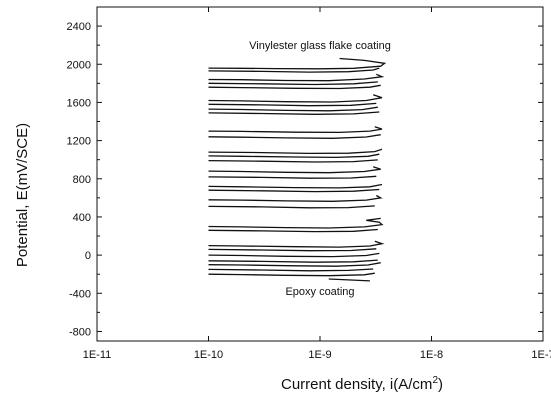 This screenshot has height=398, width=551. What do you see at coordinates (319, 355) in the screenshot?
I see `x-tick-label: 1E-9` at bounding box center [319, 355].